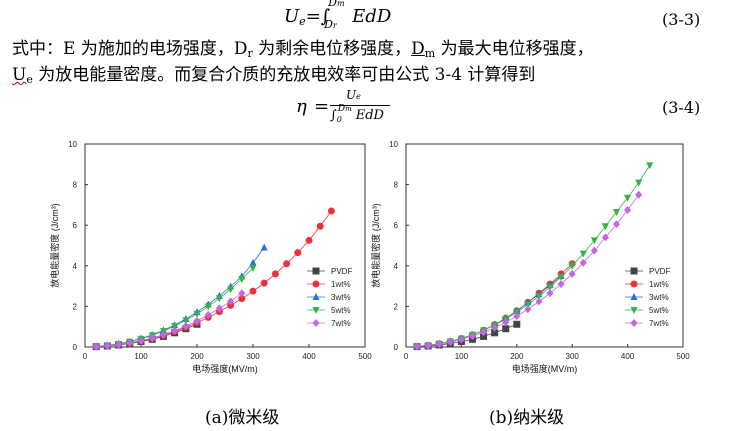  What do you see at coordinates (534, 256) in the screenshot?
I see `series-line-5wt%` at bounding box center [534, 256].